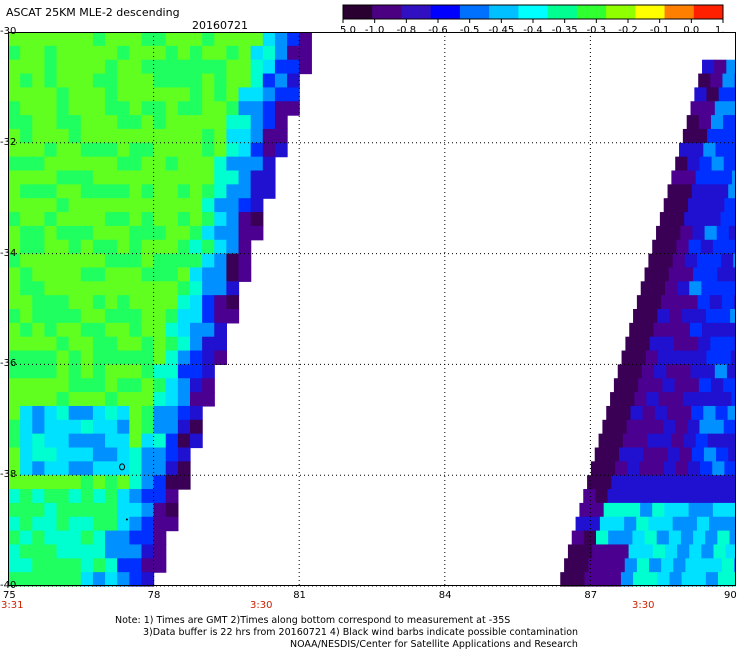 The width and height of the screenshot is (740, 650). I want to click on legend-label: -1.0, so click(375, 29).